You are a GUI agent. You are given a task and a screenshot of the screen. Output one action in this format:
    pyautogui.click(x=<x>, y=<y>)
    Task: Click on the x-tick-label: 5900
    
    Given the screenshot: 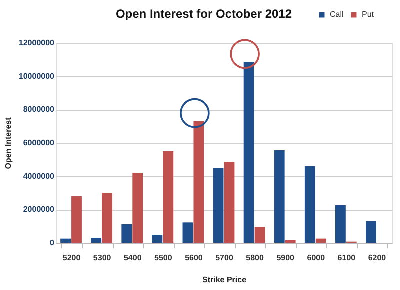 What is the action you would take?
    pyautogui.click(x=286, y=258)
    